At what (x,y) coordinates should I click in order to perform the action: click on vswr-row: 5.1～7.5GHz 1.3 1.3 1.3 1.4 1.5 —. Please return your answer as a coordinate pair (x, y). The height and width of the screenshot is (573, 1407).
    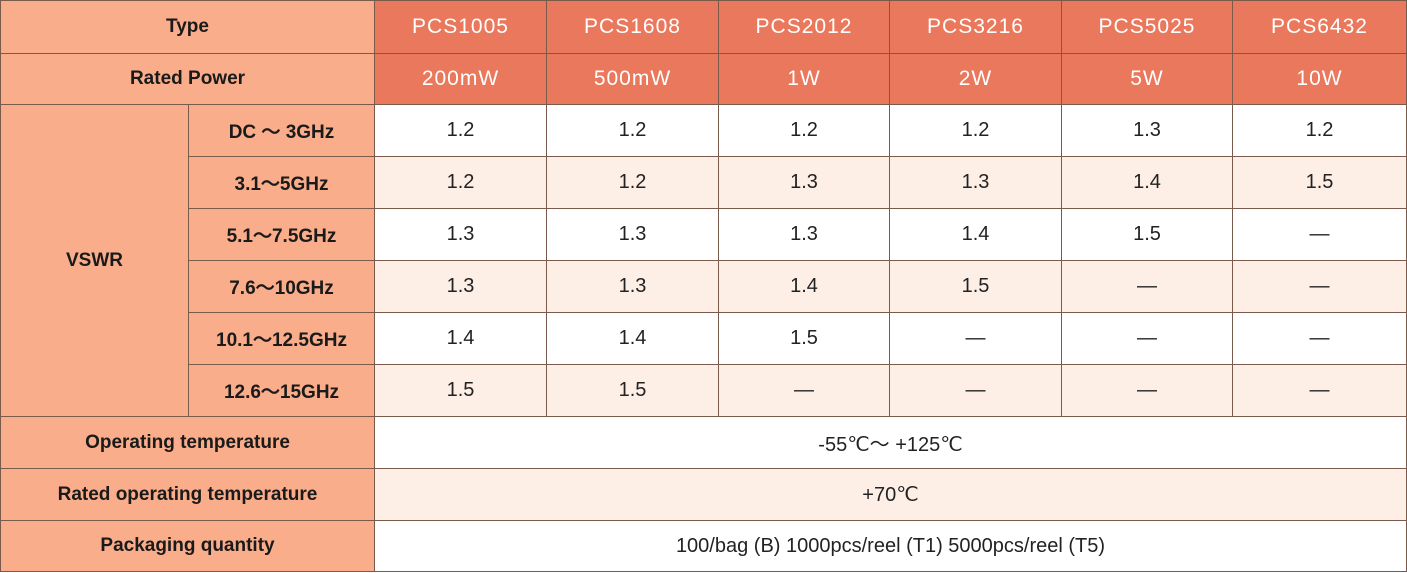
    Looking at the image, I should click on (704, 234).